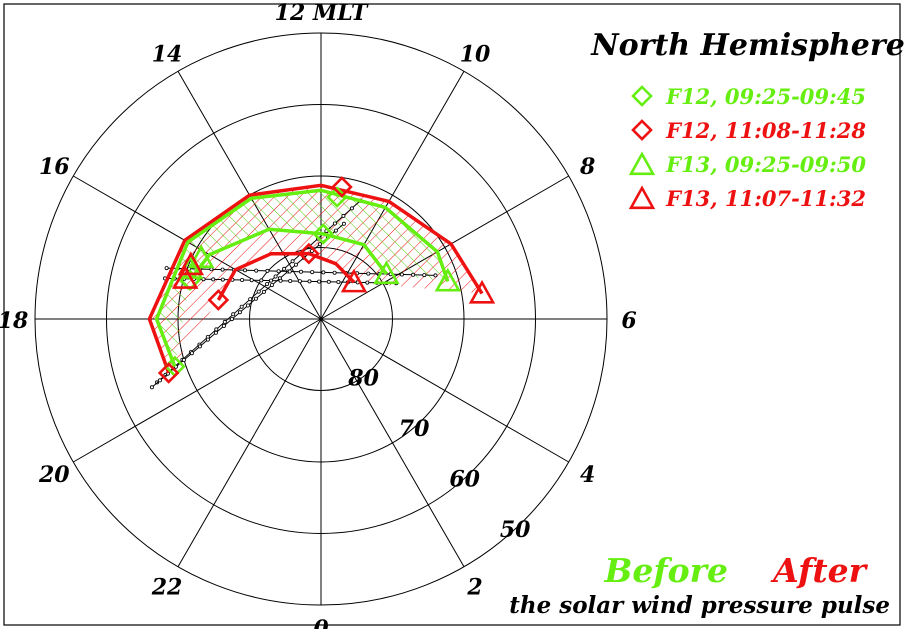 The height and width of the screenshot is (634, 904). I want to click on mlt-label-16: 16, so click(54, 167).